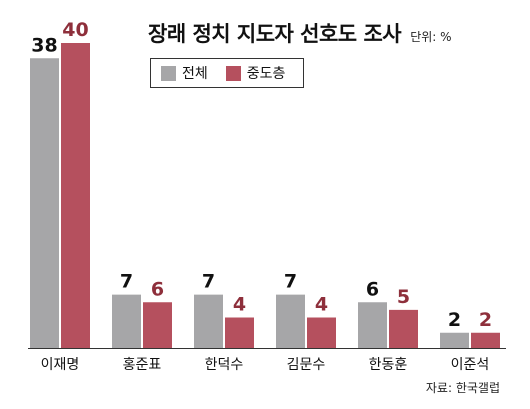  What do you see at coordinates (142, 365) in the screenshot?
I see `category-label: 홍준표` at bounding box center [142, 365].